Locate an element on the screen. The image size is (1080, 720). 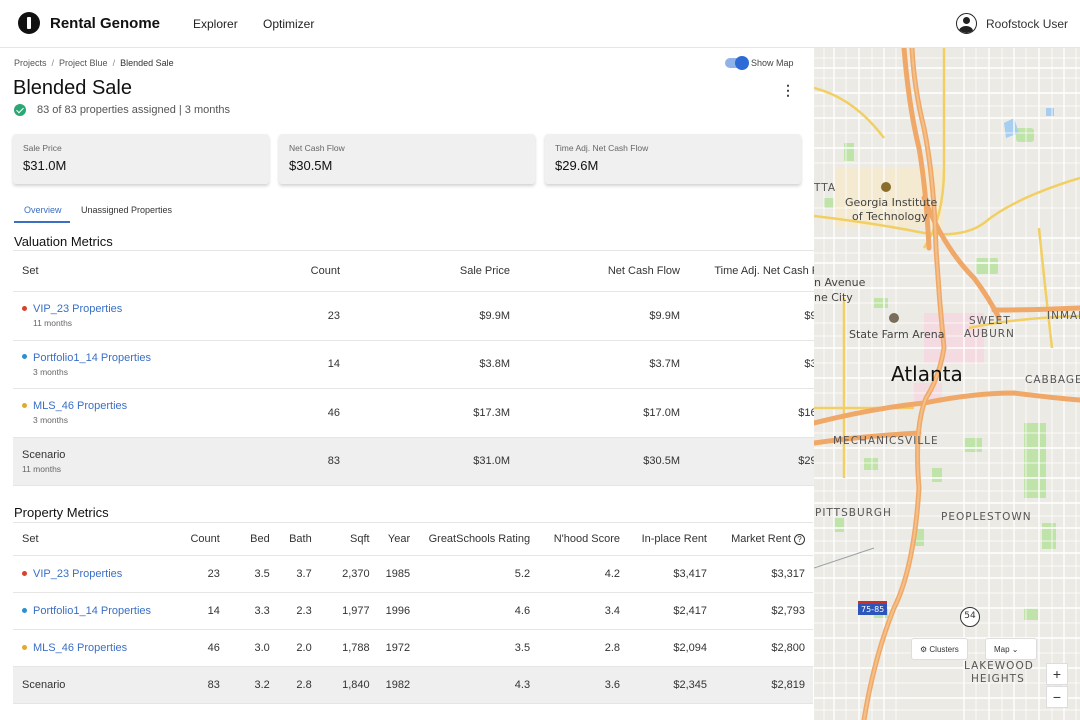
brand-name: Rental Genome is located at coordinates (105, 23).